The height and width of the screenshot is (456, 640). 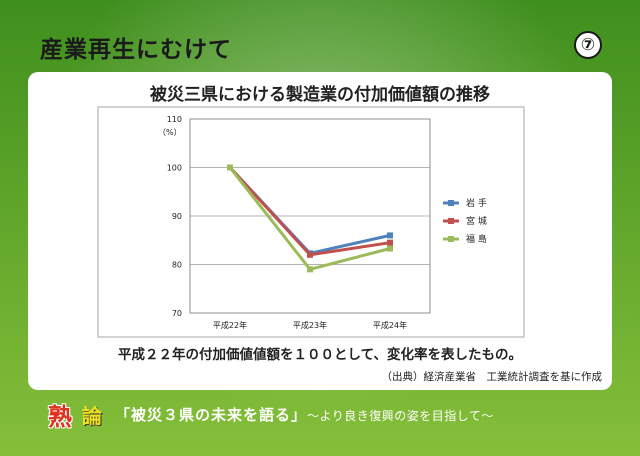 I want to click on chart-title: 被災三県における製造業の付加価値額の推移, so click(x=320, y=95).